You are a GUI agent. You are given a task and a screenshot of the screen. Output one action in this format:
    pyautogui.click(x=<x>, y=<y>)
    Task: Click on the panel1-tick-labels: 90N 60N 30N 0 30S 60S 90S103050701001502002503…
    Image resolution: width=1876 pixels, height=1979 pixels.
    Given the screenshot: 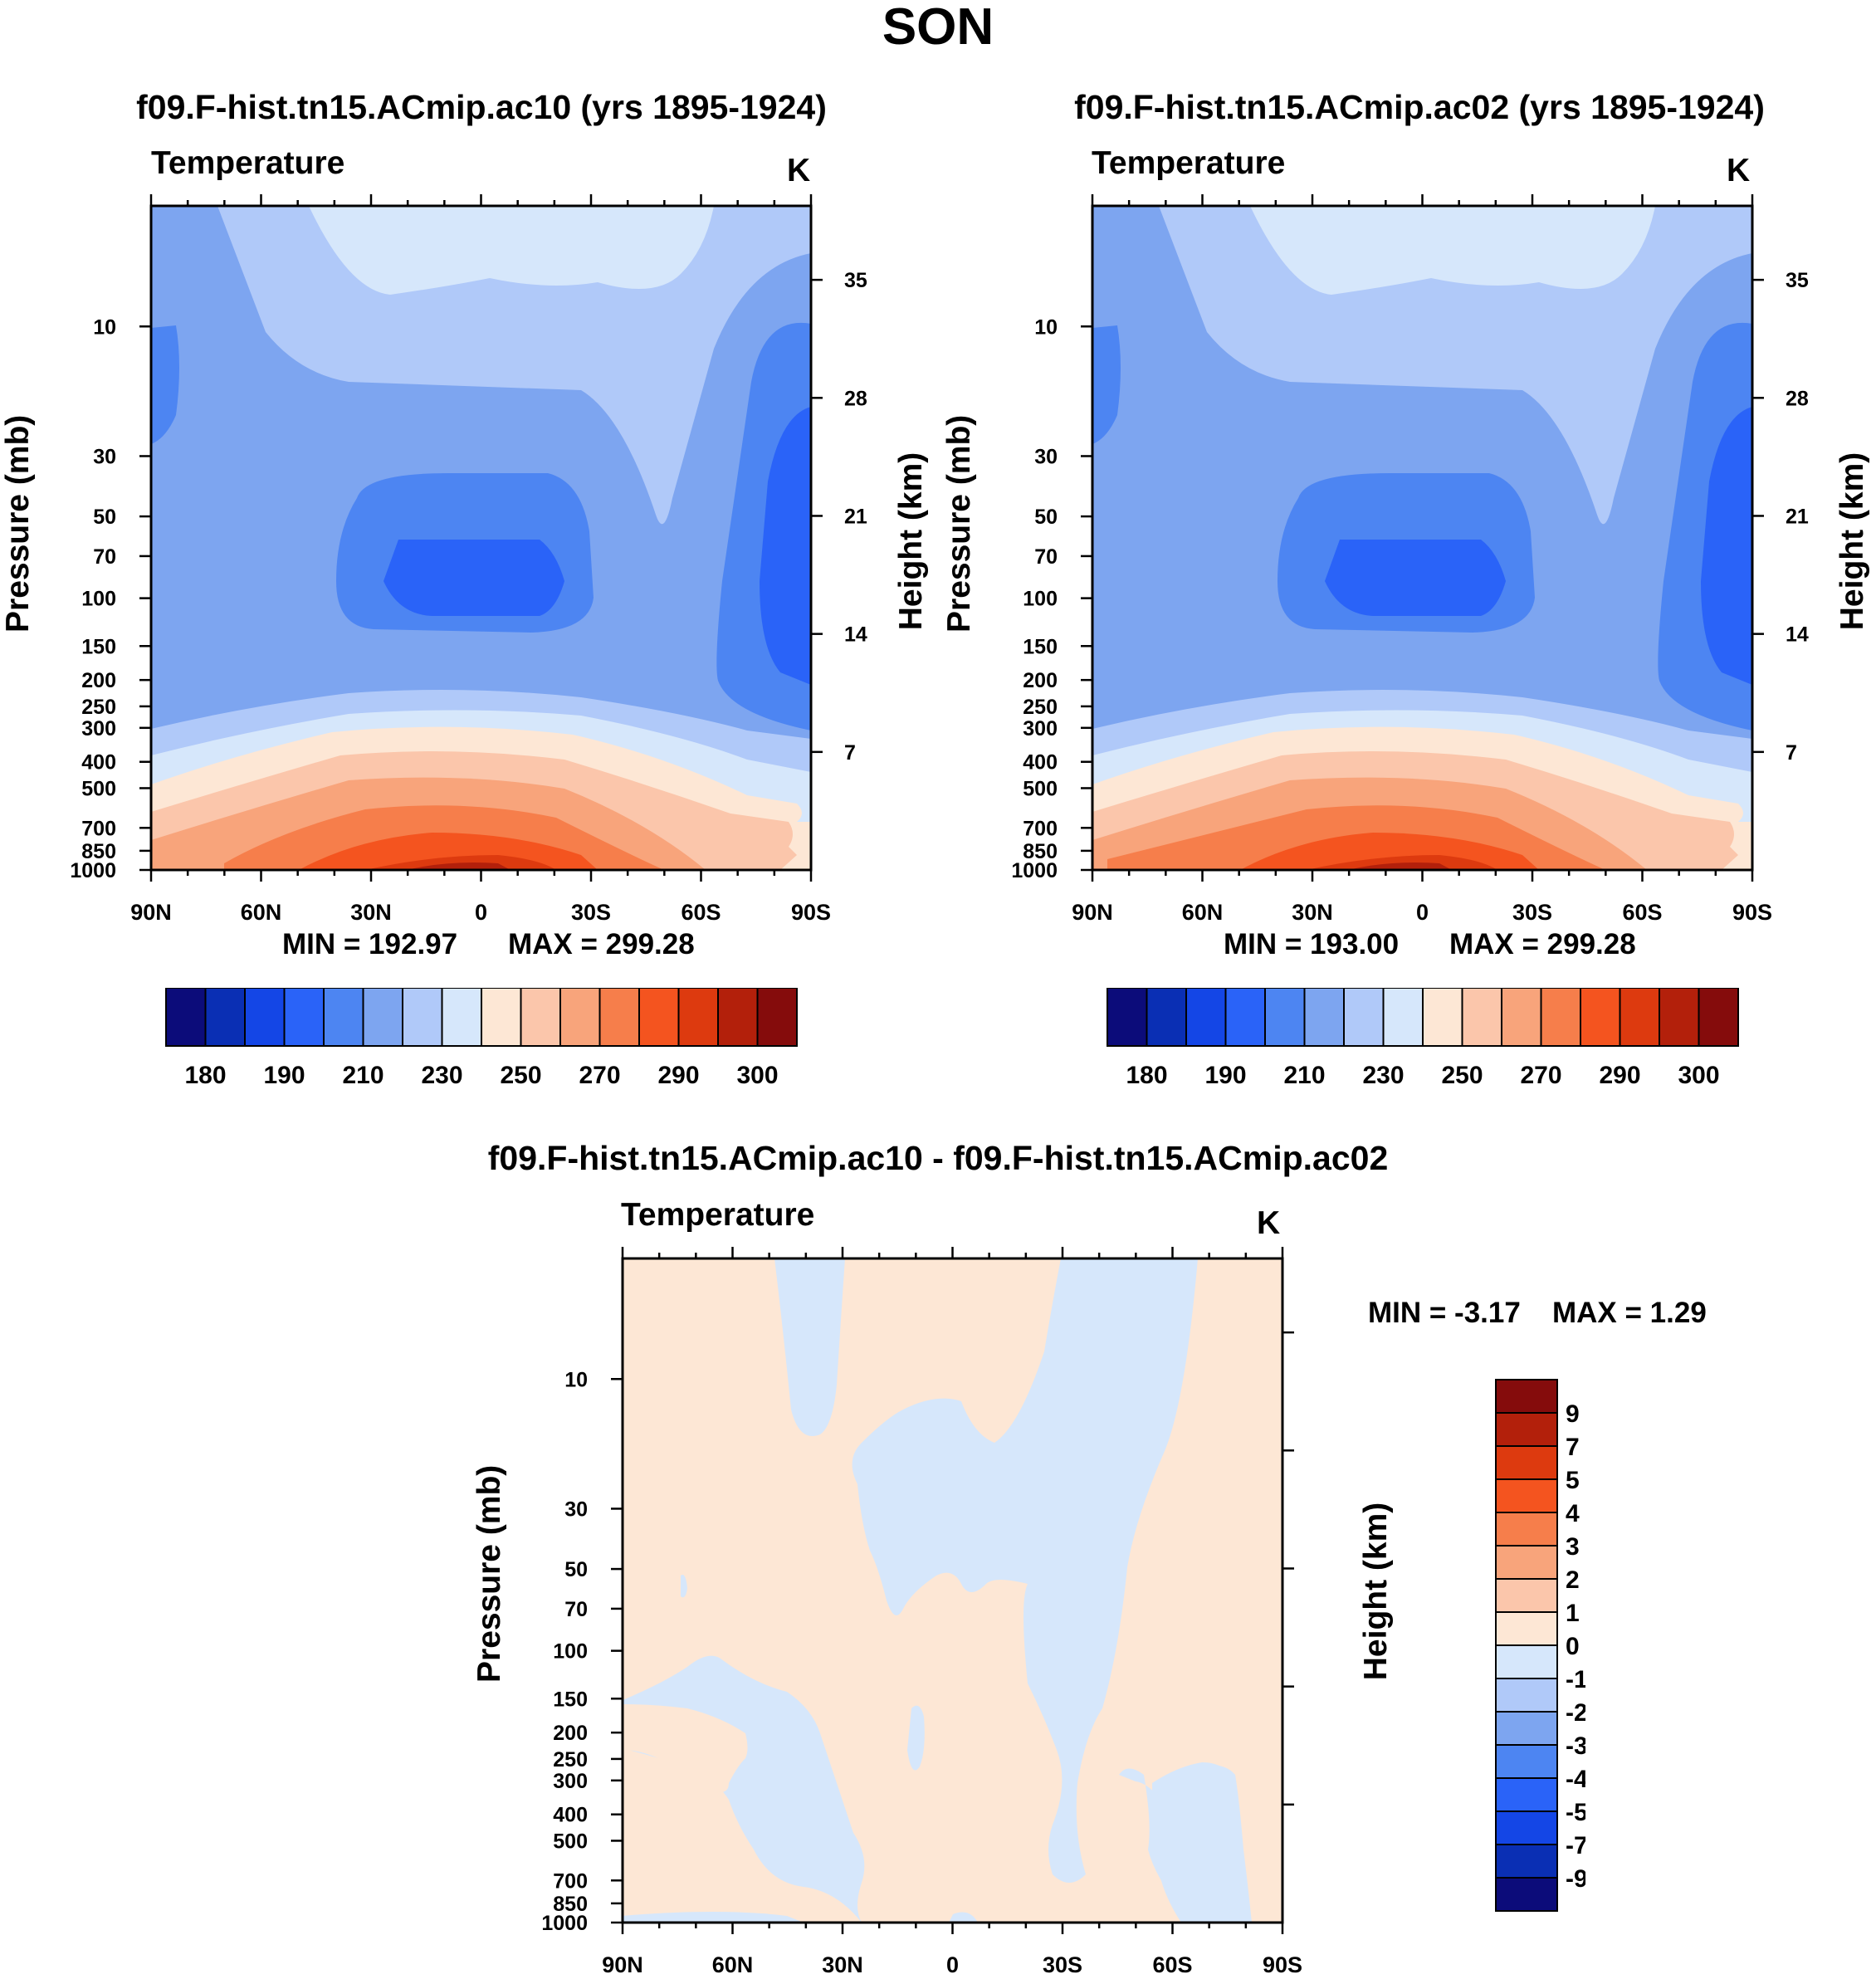 What is the action you would take?
    pyautogui.click(x=468, y=597)
    